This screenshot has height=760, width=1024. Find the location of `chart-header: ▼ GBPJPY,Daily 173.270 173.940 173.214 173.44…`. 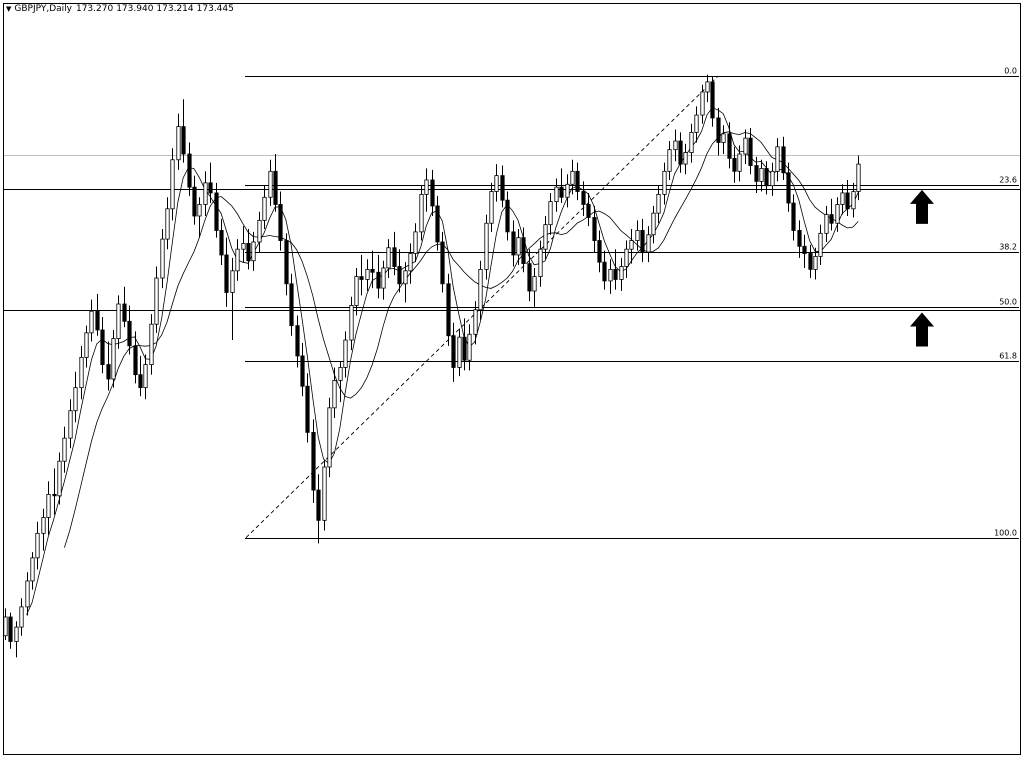

chart-header: ▼ GBPJPY,Daily 173.270 173.940 173.214 173.44… is located at coordinates (121, 9).